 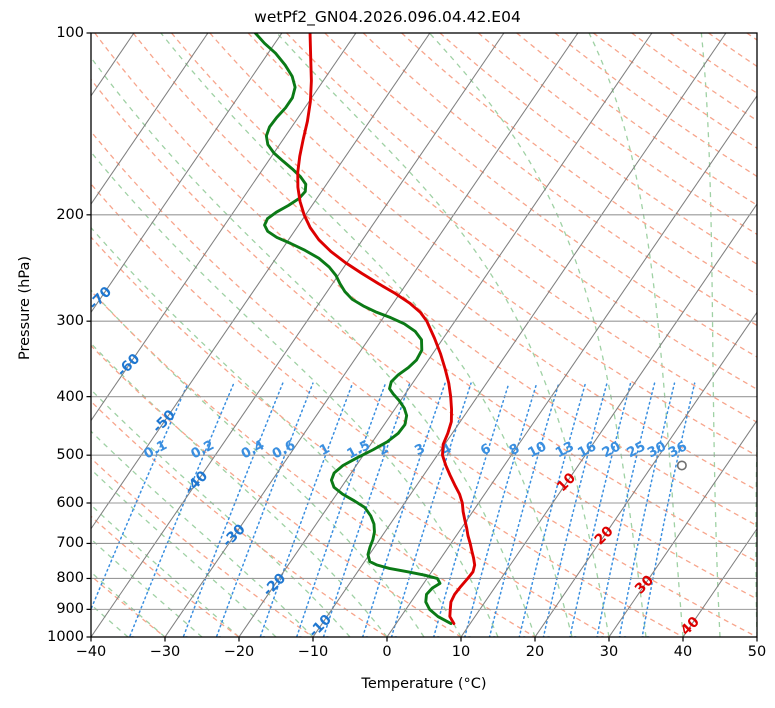 I want to click on mixing-ratio-label: 13, so click(x=565, y=449).